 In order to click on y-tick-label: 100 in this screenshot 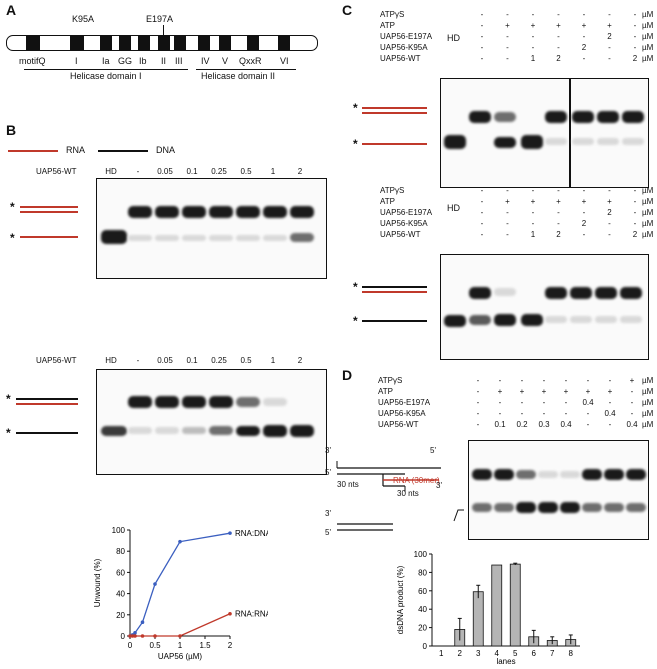, I will do `click(119, 530)`.